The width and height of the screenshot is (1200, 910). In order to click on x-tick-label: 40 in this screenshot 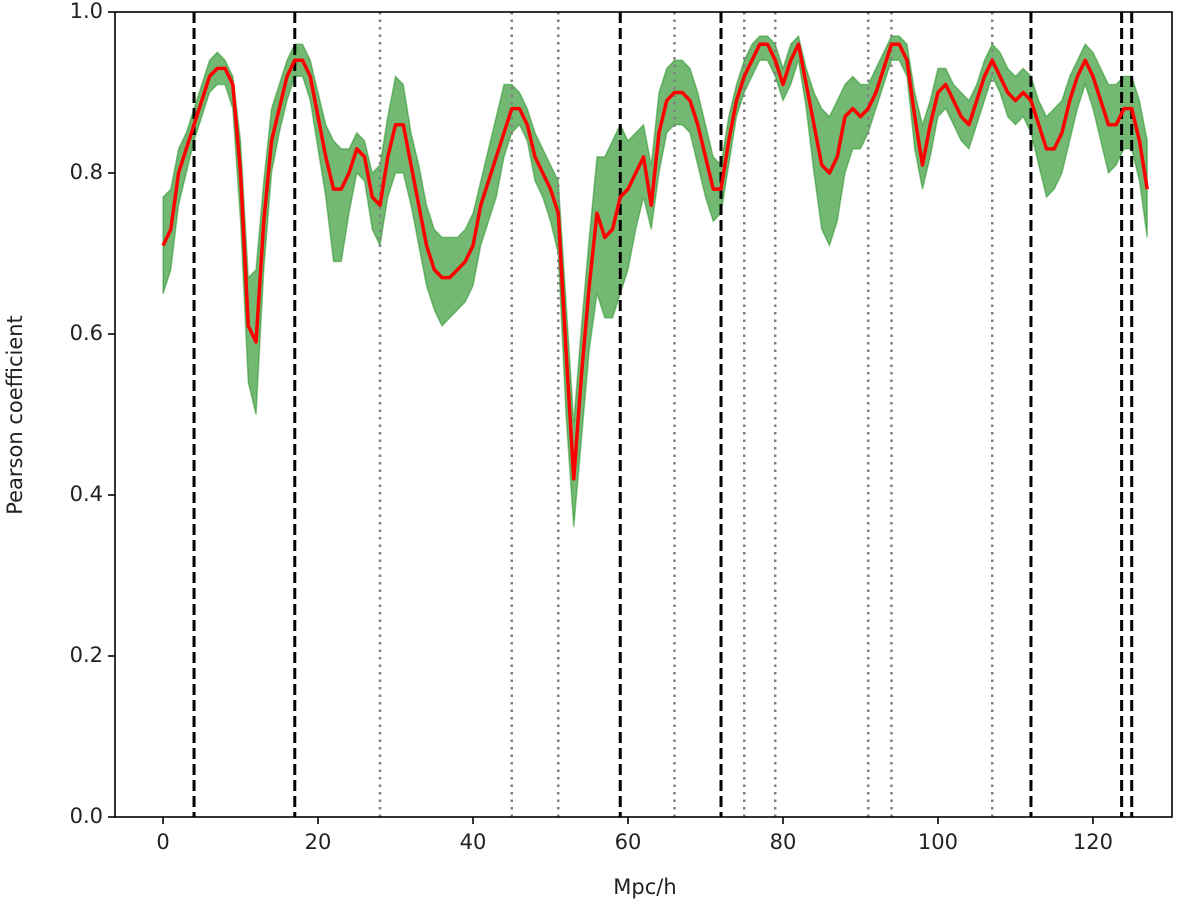, I will do `click(473, 842)`.